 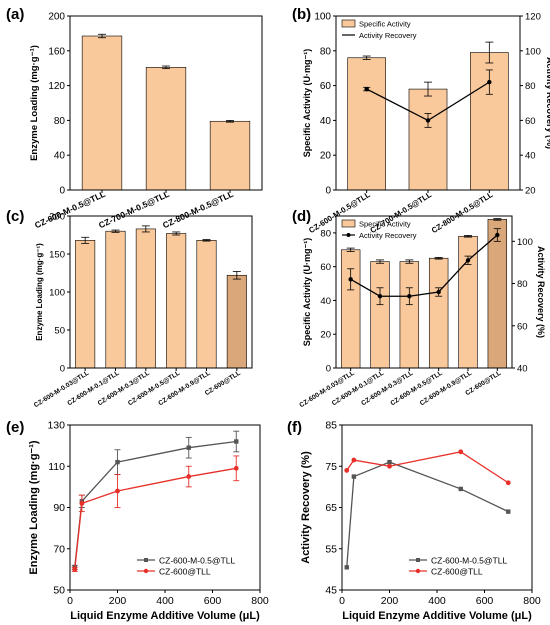 What do you see at coordinates (326, 51) in the screenshot?
I see `panel-b-ytick-label: 80` at bounding box center [326, 51].